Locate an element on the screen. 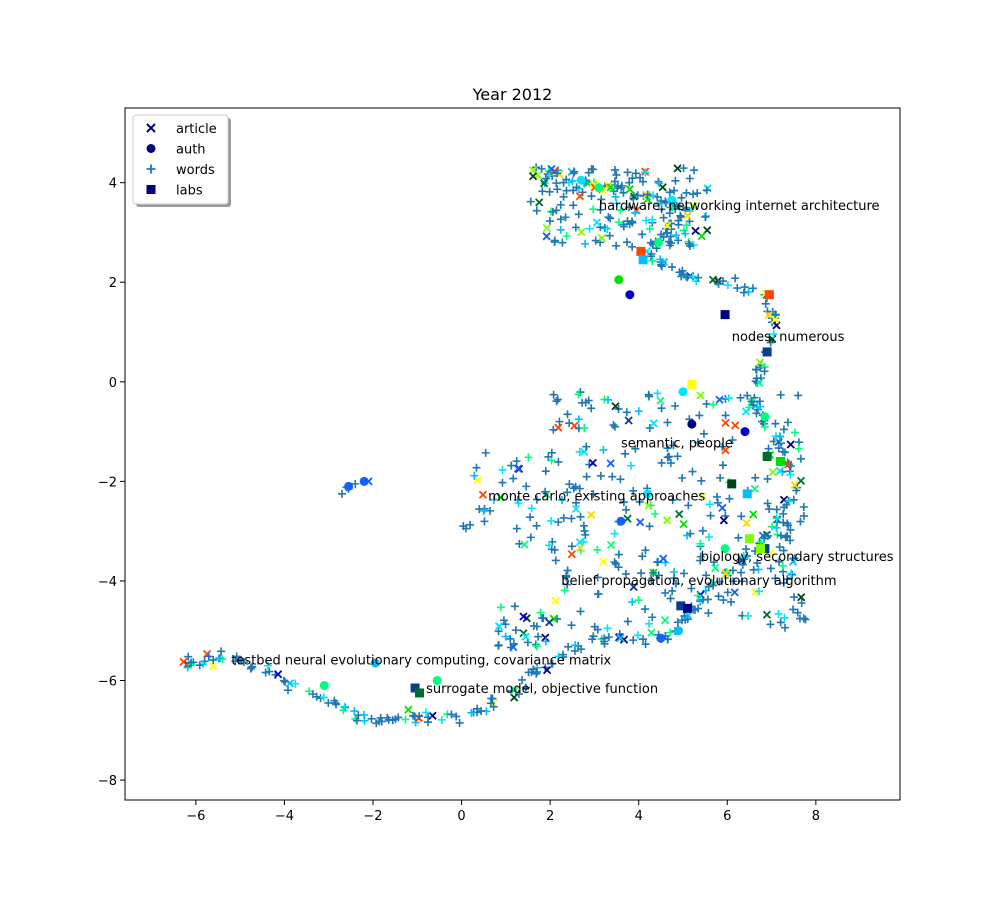 The image size is (1000, 900). legend-box is located at coordinates (180, 159).